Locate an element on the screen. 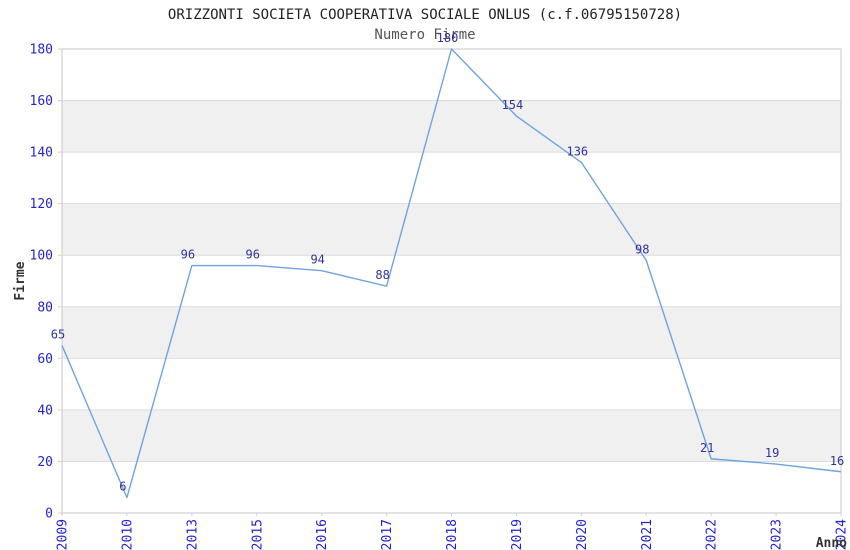  x-tick-label: 2023 is located at coordinates (777, 534).